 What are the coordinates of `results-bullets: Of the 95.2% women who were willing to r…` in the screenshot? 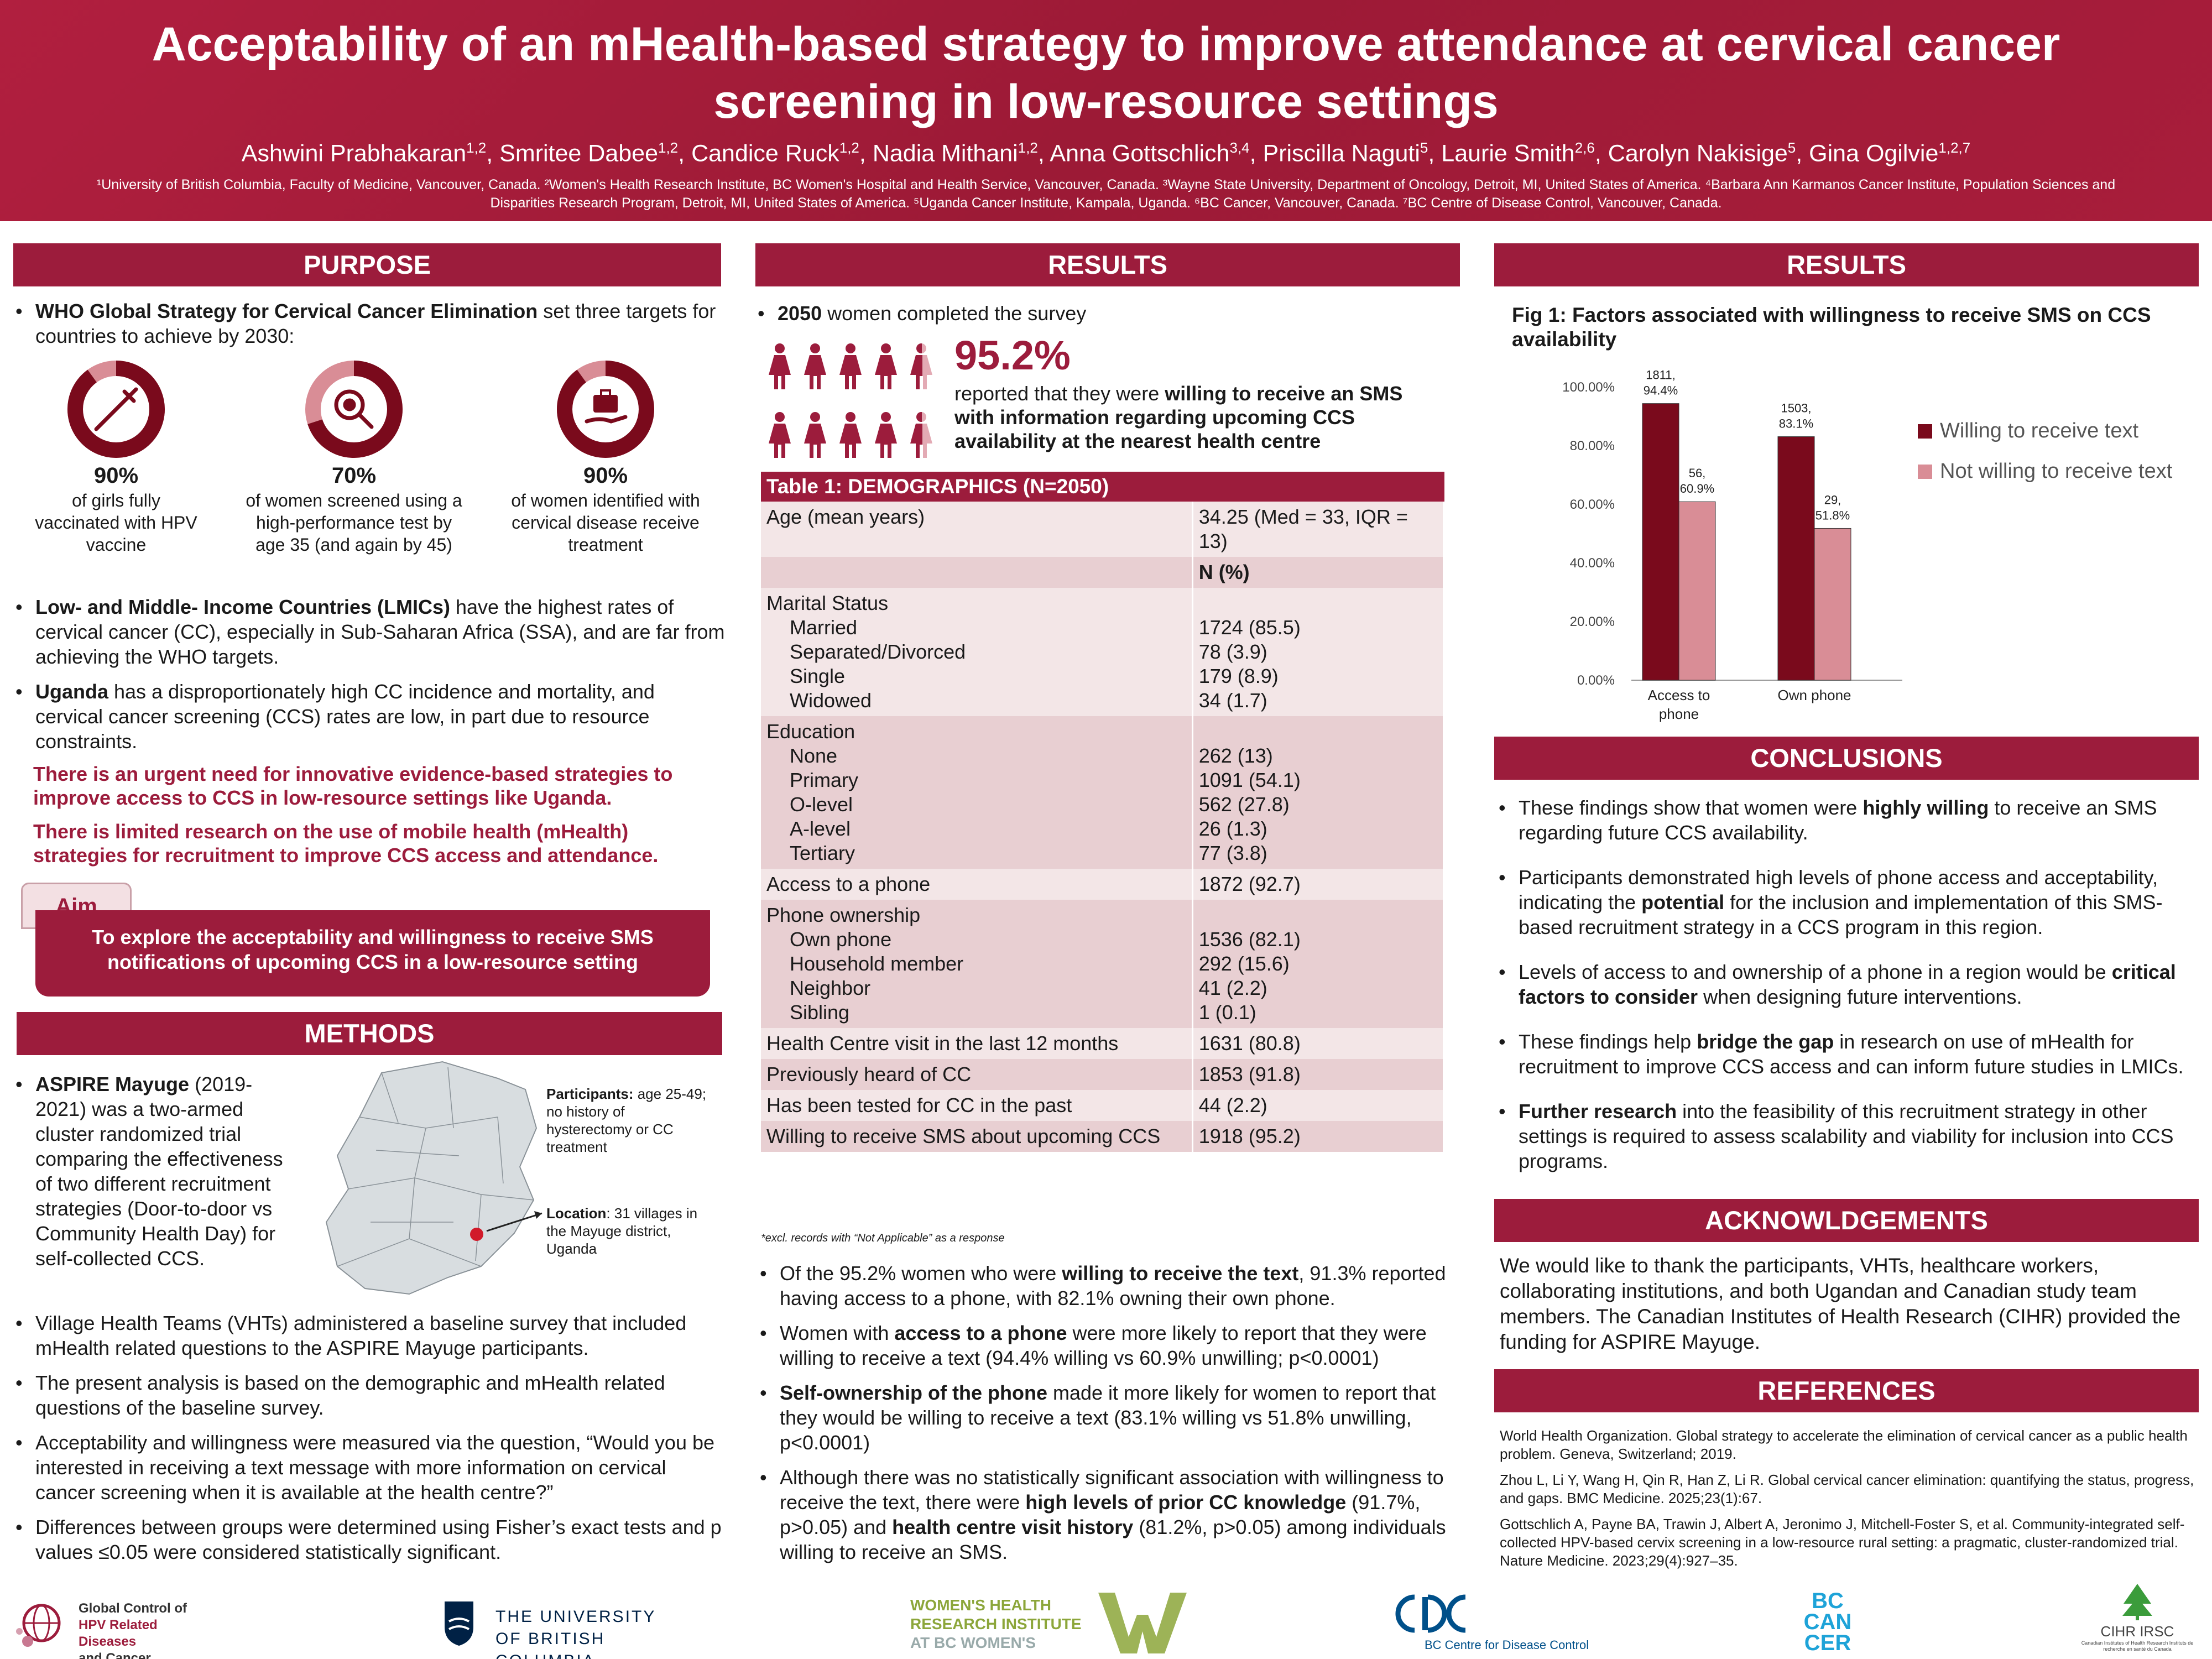 It's located at (1108, 1417).